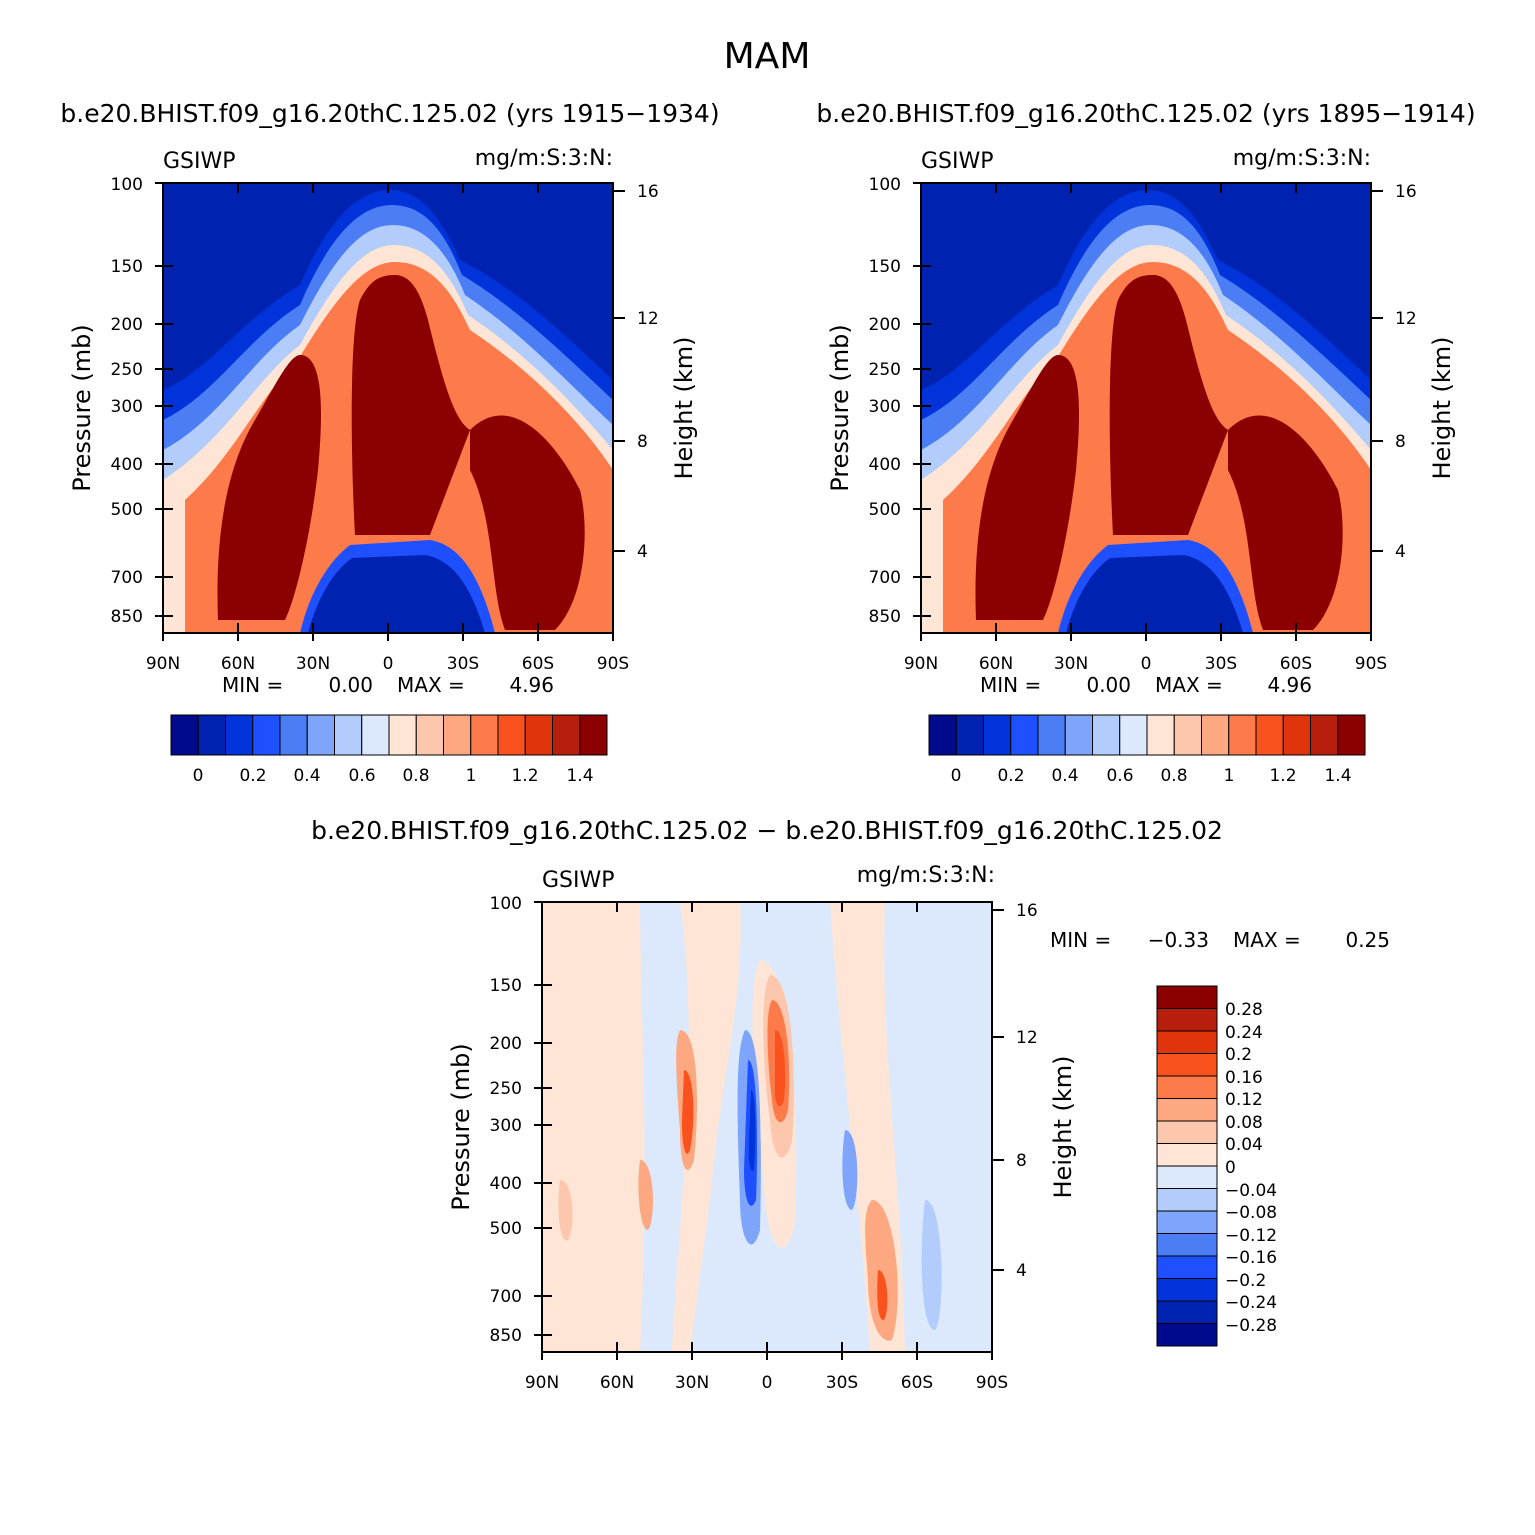 This screenshot has height=1535, width=1535. I want to click on panel-a-min-value: 0.00, so click(350, 685).